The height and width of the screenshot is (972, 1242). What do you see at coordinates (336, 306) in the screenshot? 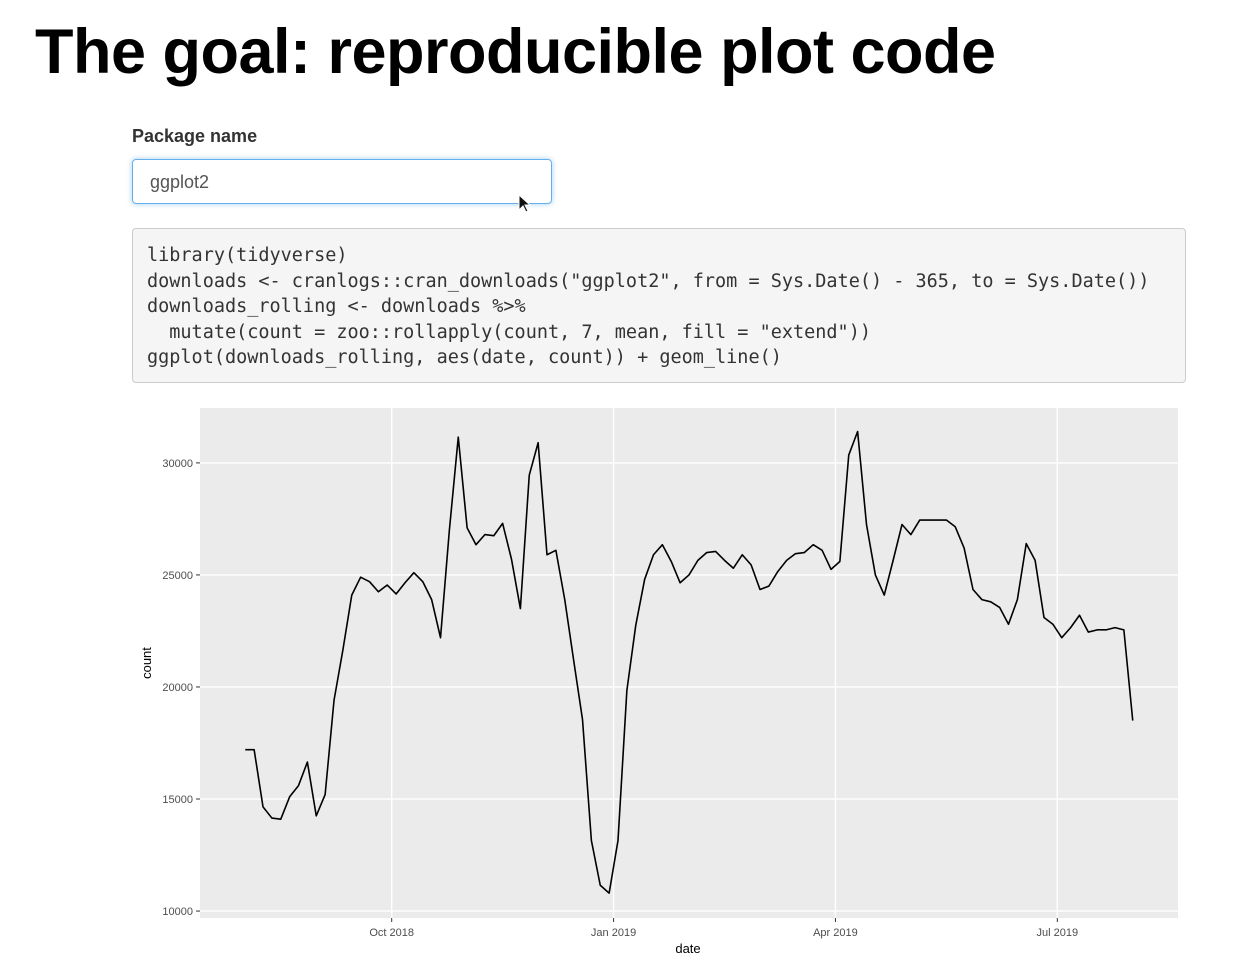
I see `code-line: downloads_rolling <- downloads %>%` at bounding box center [336, 306].